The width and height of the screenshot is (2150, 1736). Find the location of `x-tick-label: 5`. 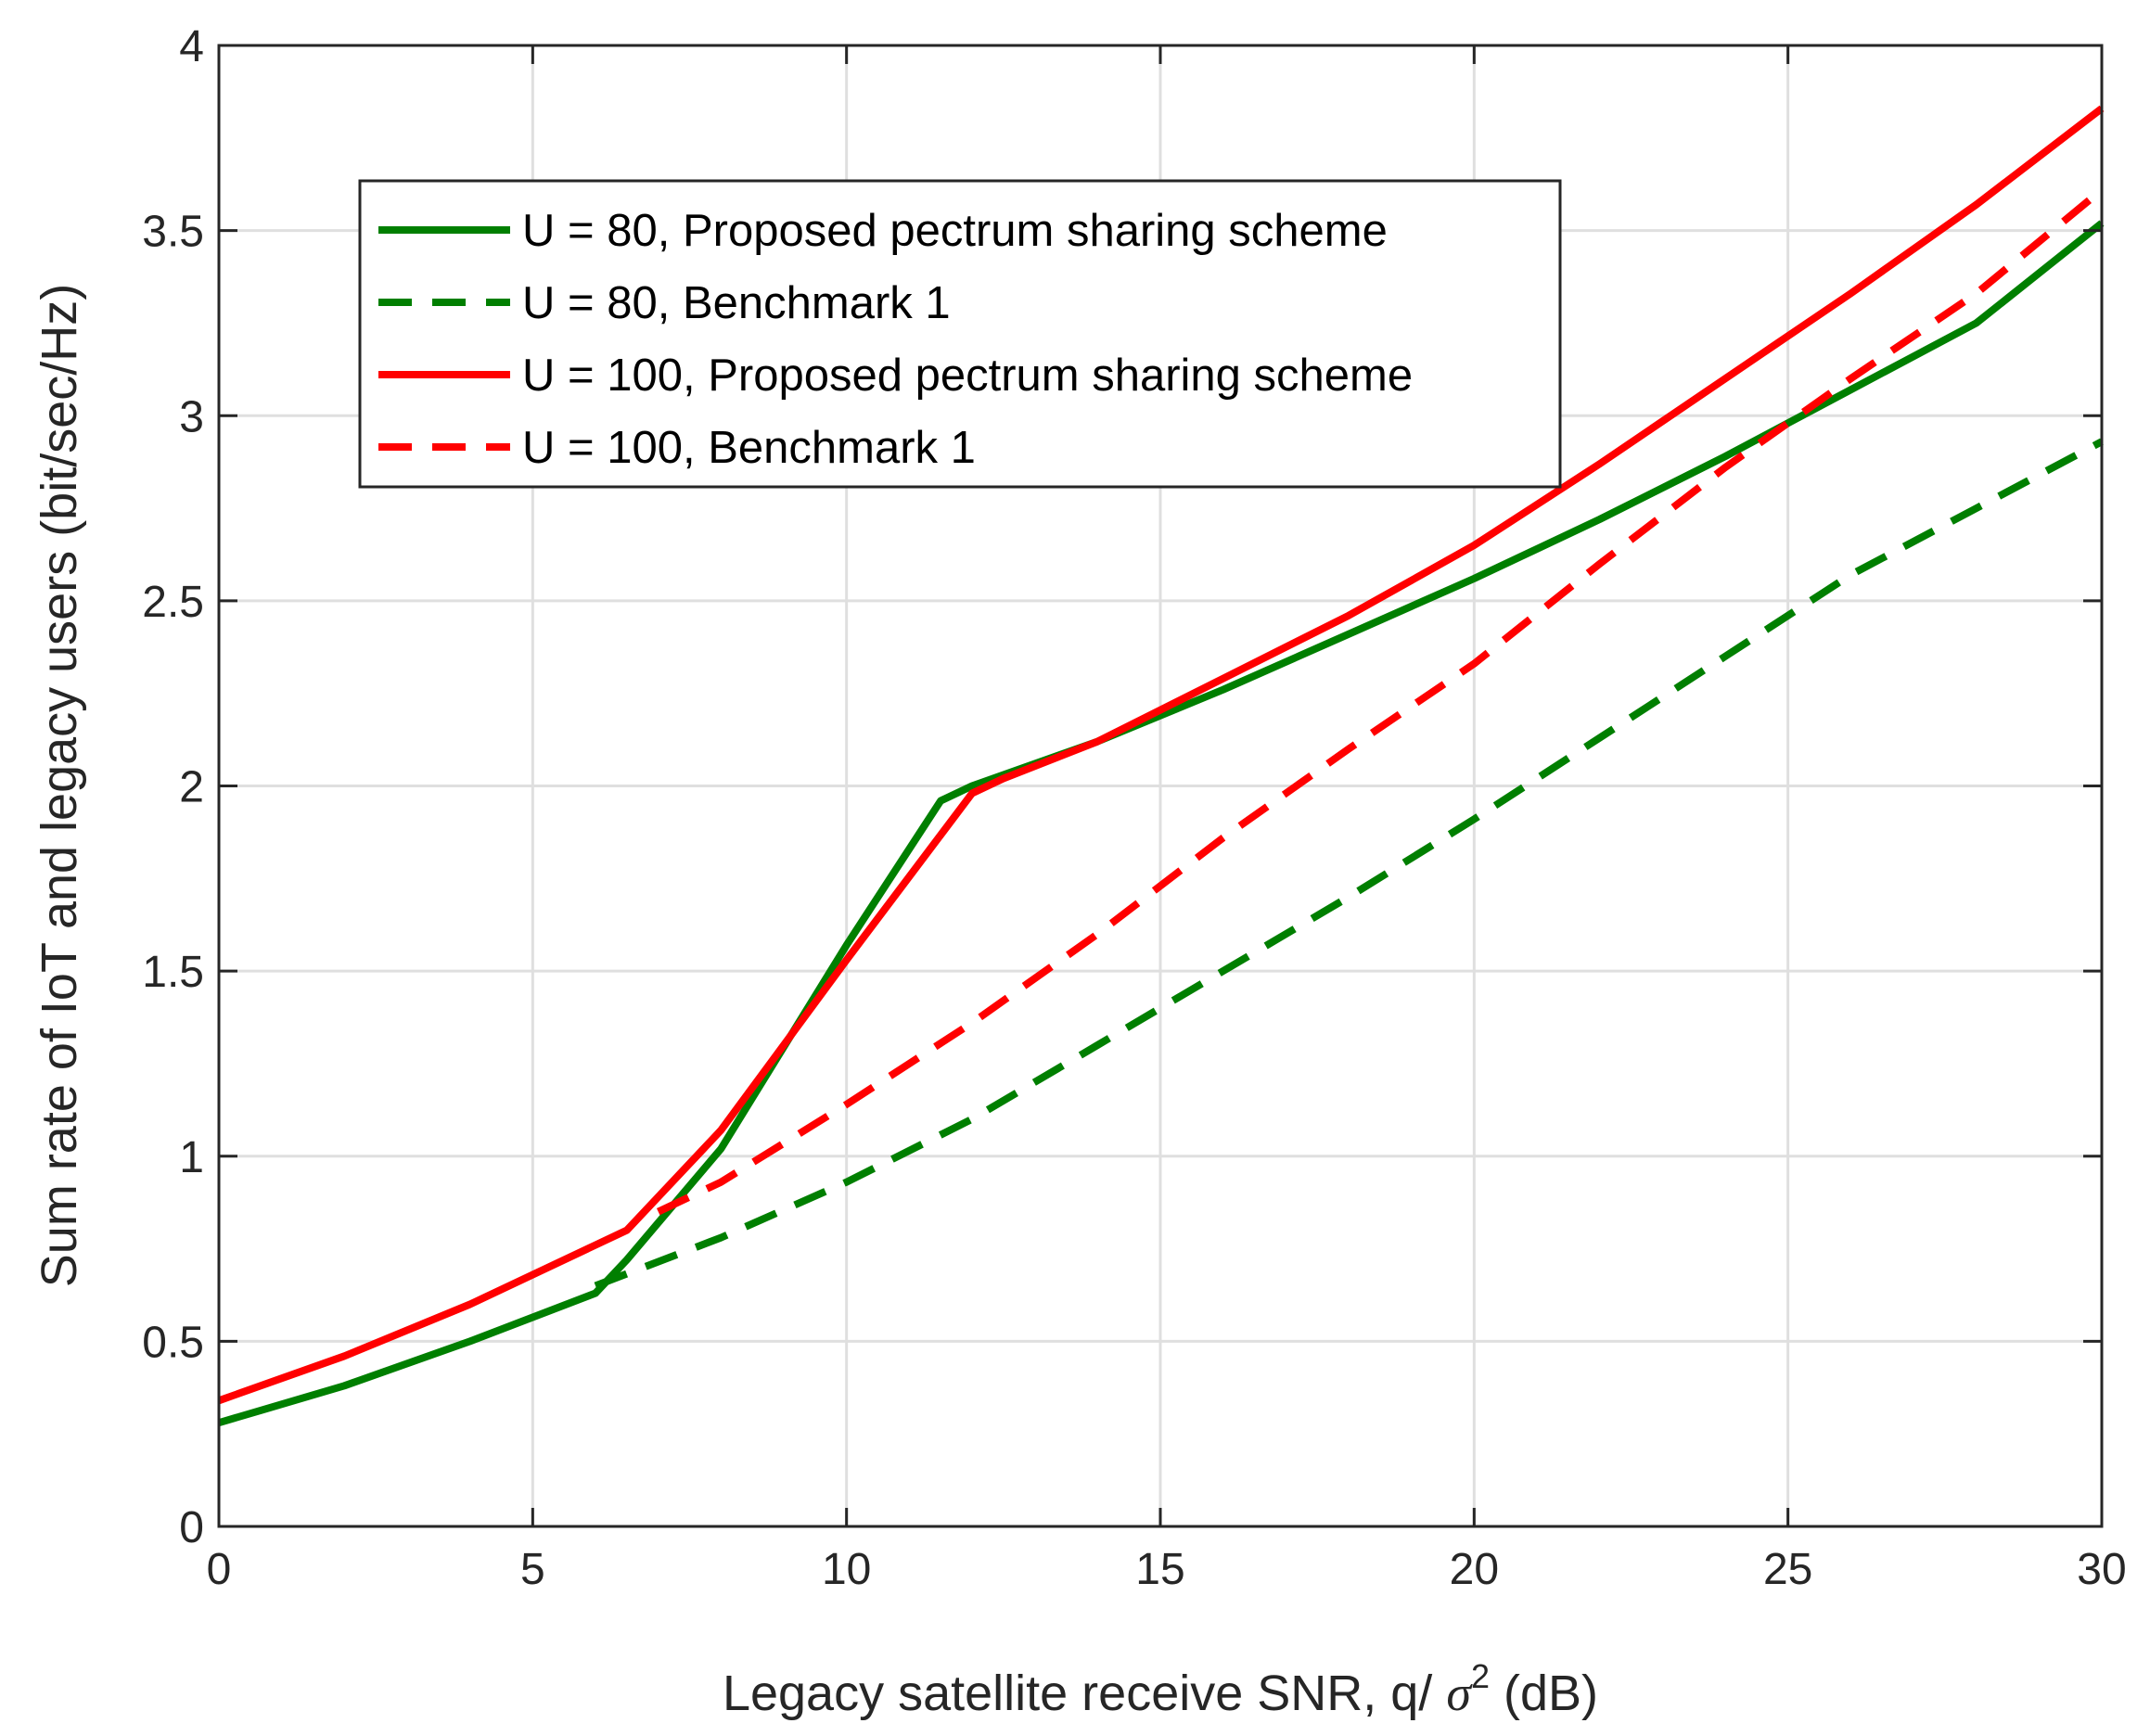

x-tick-label: 5 is located at coordinates (532, 1570).